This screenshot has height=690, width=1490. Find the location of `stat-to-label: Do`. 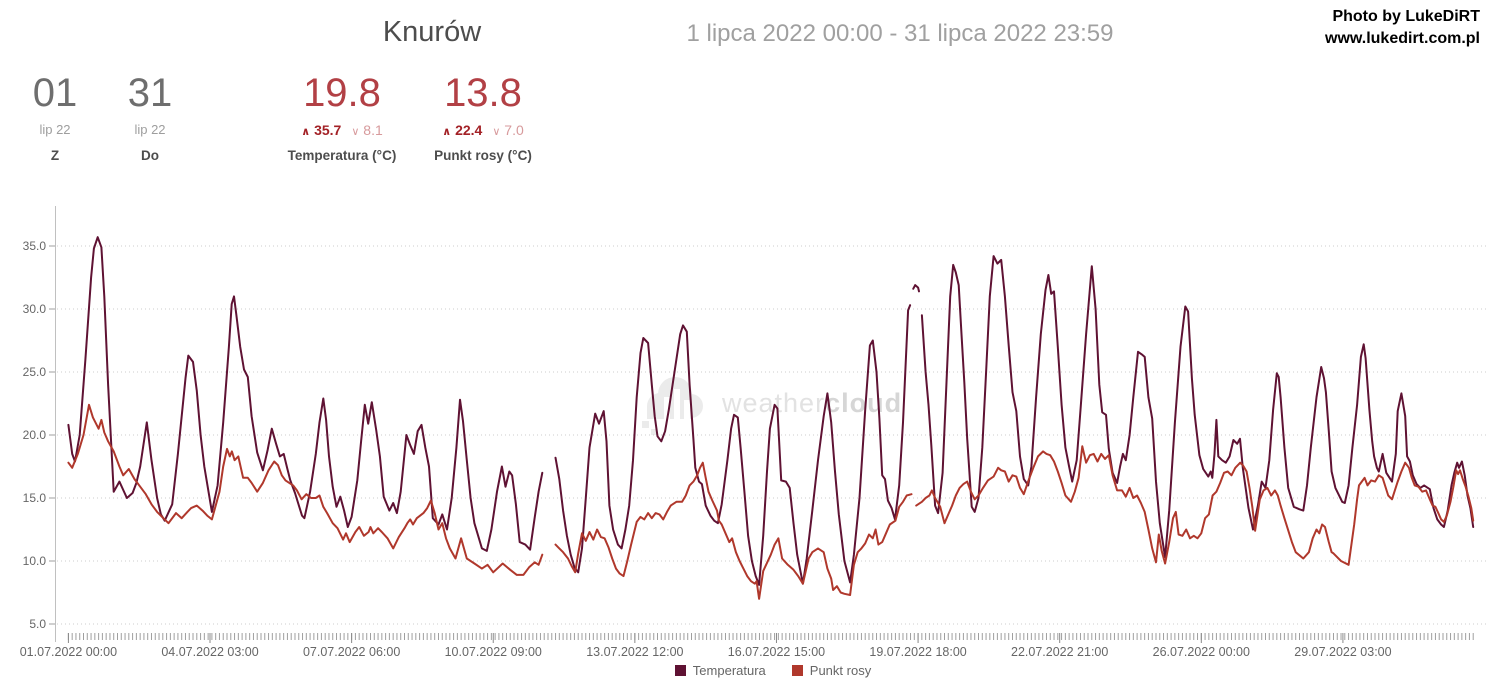

stat-to-label: Do is located at coordinates (150, 155).